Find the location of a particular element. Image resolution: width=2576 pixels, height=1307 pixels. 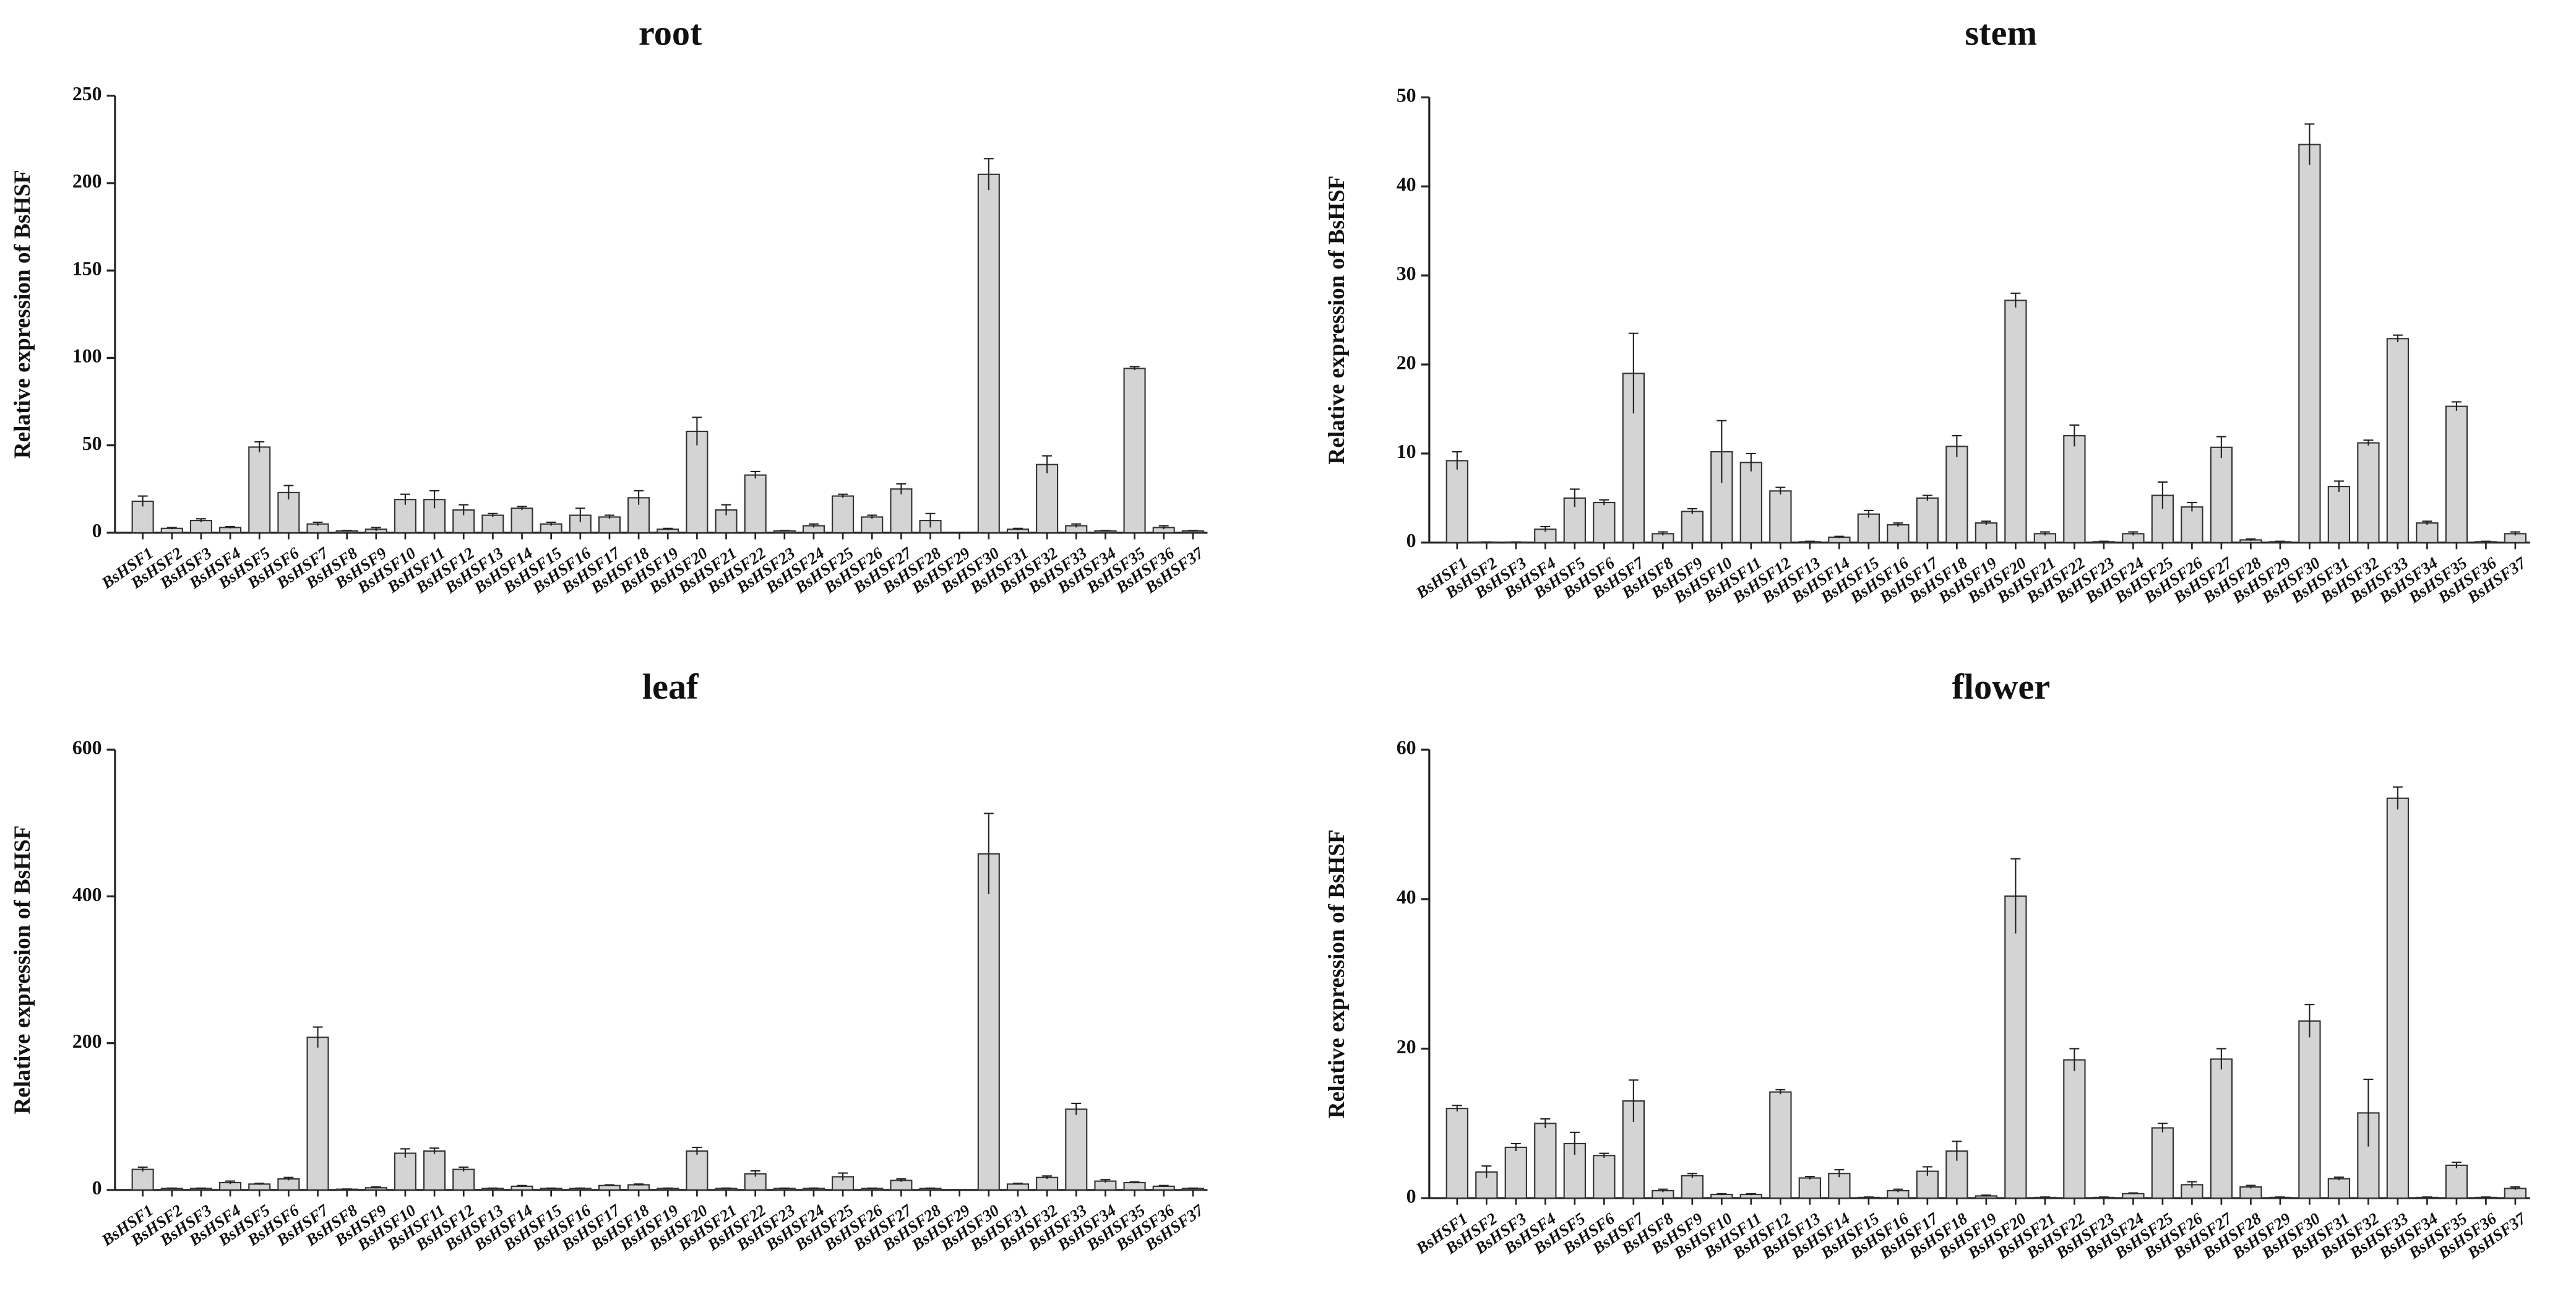

y-tick-label: 20 is located at coordinates (1406, 362).